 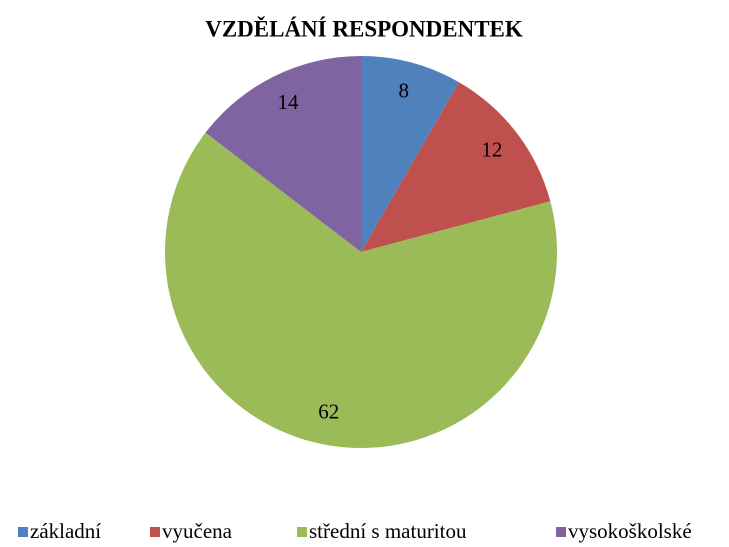 I want to click on data-label: 62, so click(x=328, y=412).